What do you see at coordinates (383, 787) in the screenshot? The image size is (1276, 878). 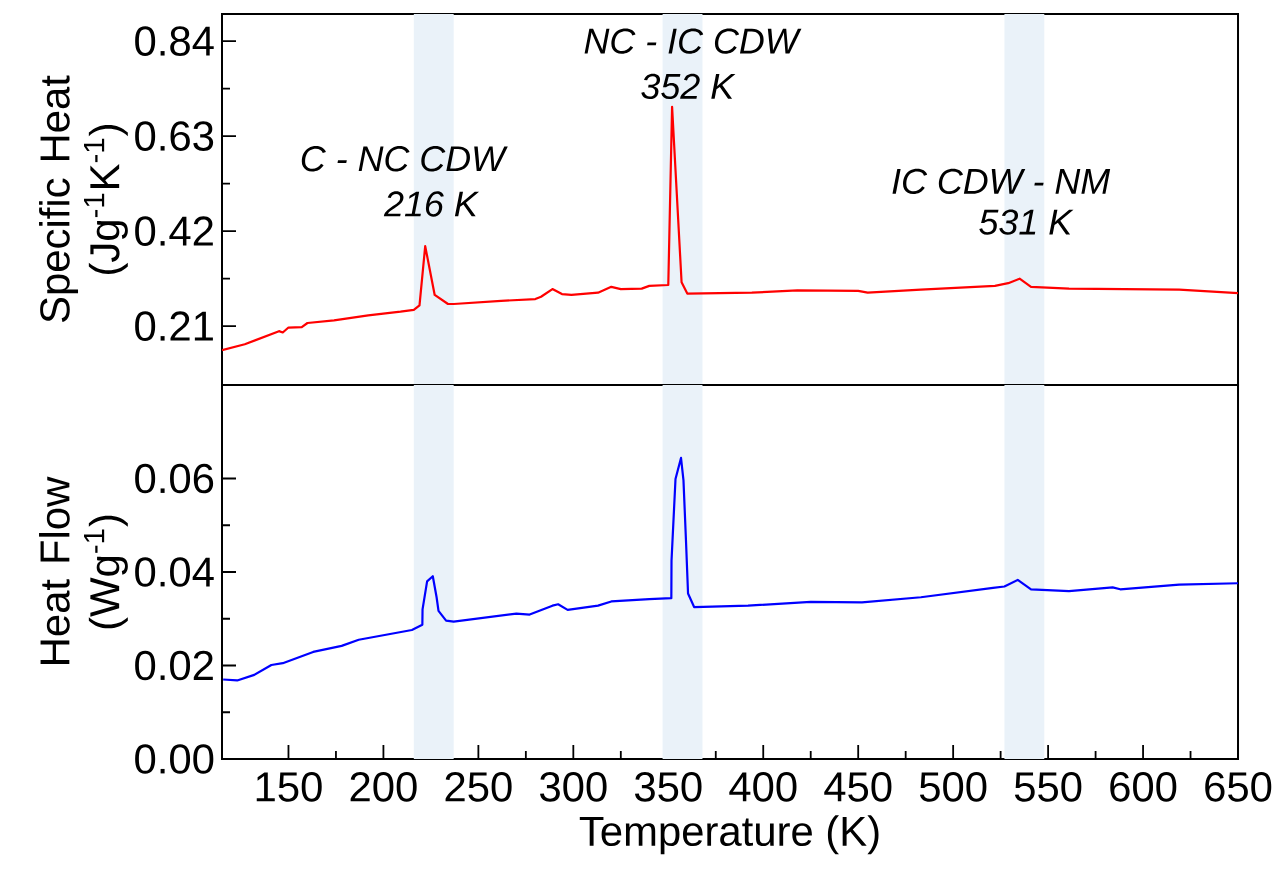 I see `x-tick-label: 200` at bounding box center [383, 787].